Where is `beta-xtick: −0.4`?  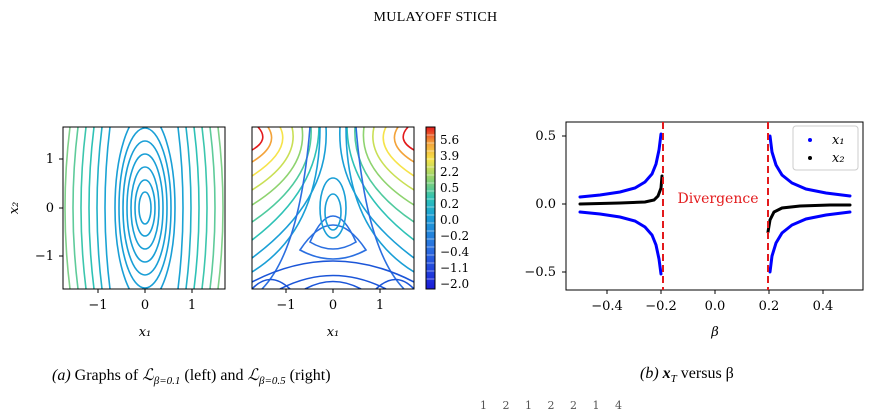 beta-xtick: −0.4 is located at coordinates (607, 306).